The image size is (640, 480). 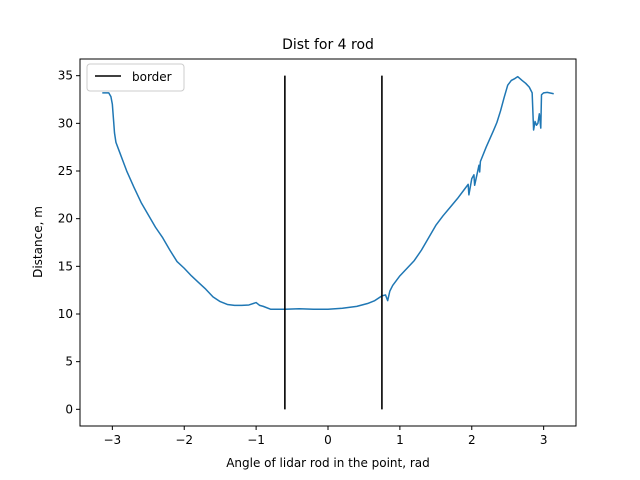 What do you see at coordinates (112, 440) in the screenshot?
I see `x-tick-label: −3` at bounding box center [112, 440].